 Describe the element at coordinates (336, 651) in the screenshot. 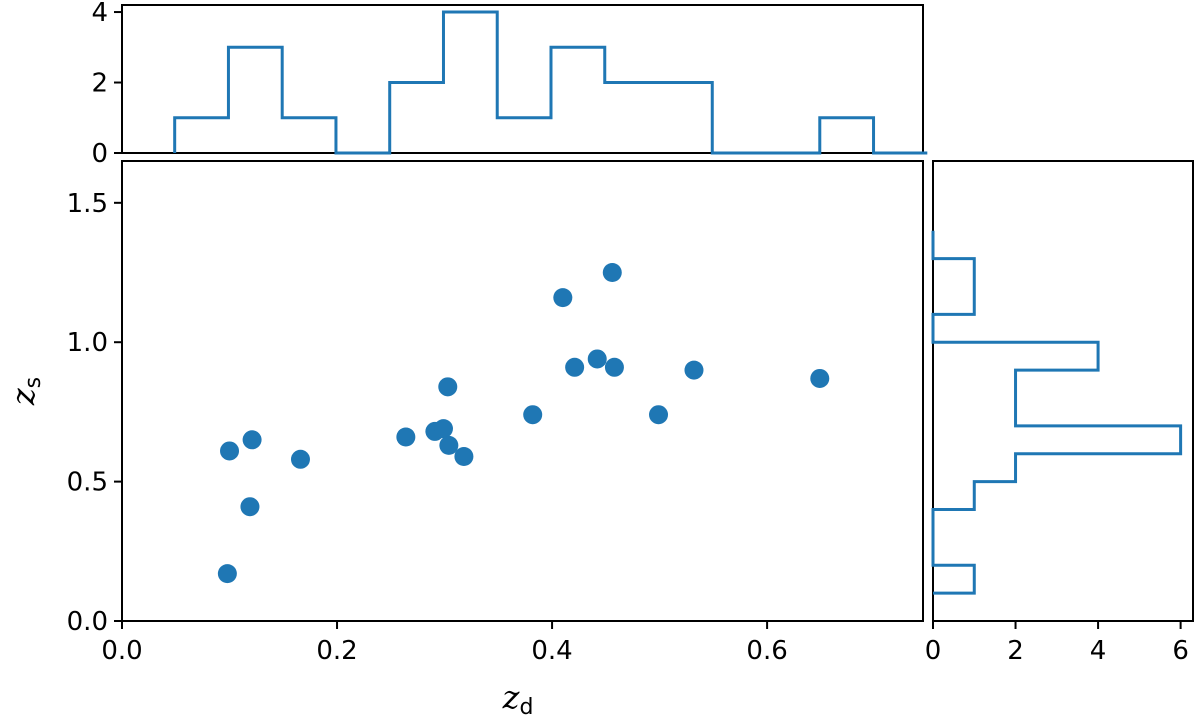

I see `x-tick-label-1: 0.2` at that location.